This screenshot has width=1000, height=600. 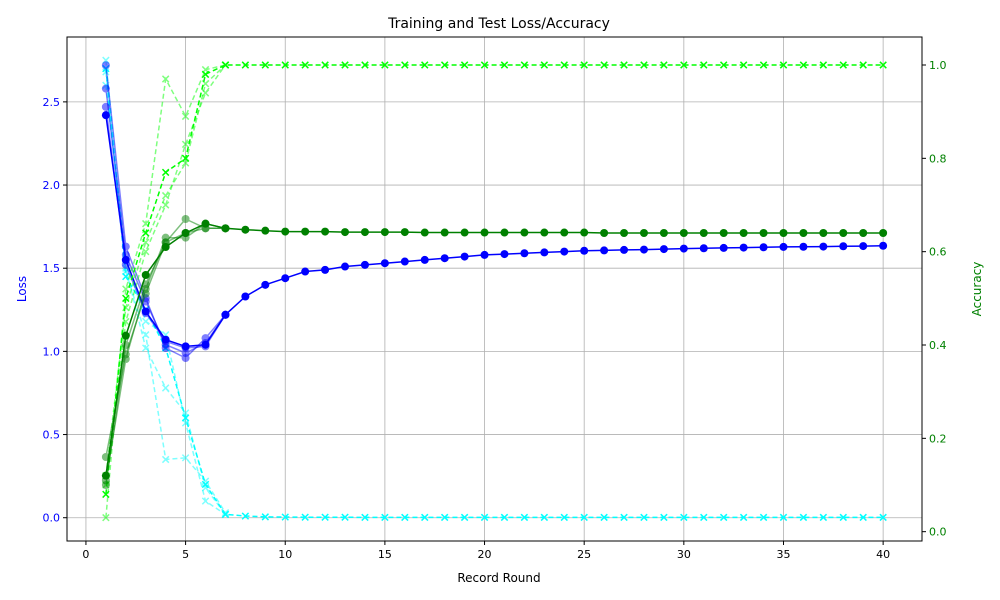 What do you see at coordinates (498, 24) in the screenshot?
I see `chart-title: Training and Test Loss/Accuracy` at bounding box center [498, 24].